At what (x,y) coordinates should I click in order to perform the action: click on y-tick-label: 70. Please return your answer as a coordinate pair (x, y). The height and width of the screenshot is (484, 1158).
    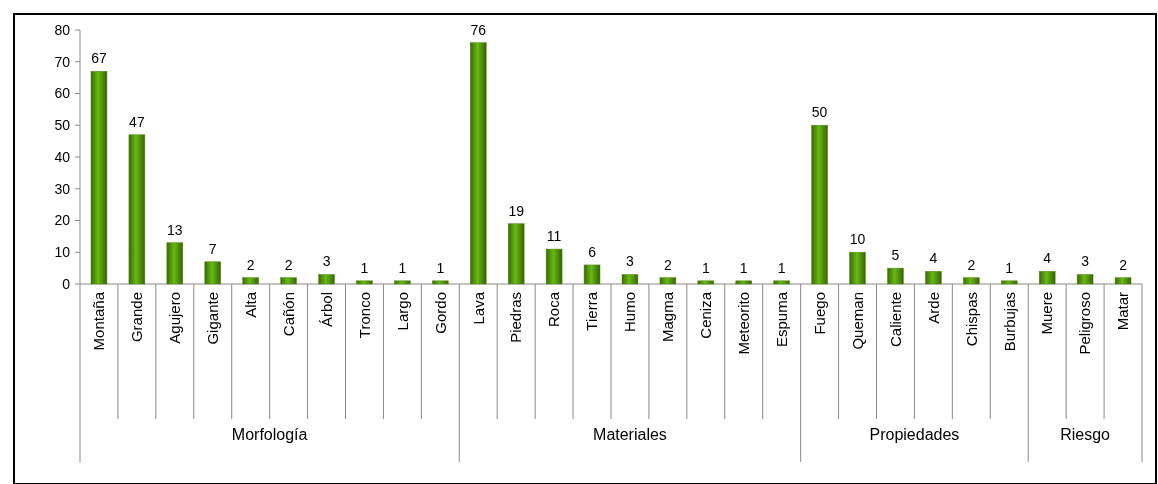
    Looking at the image, I should click on (62, 61).